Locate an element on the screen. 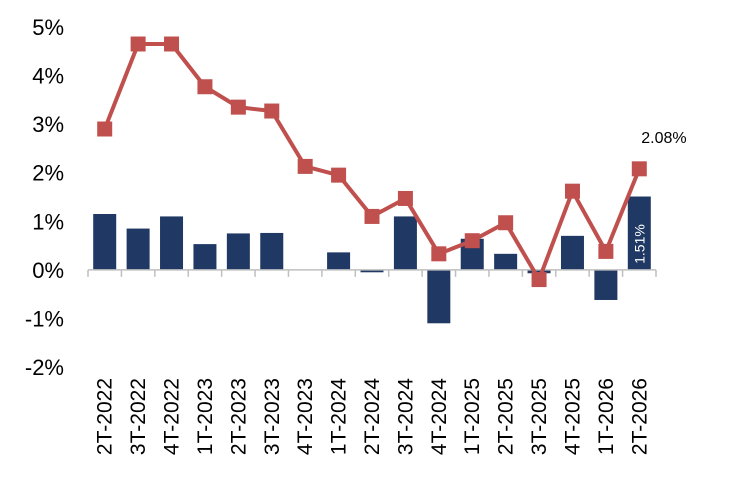 Image resolution: width=746 pixels, height=502 pixels. y-tick-label: 5% is located at coordinates (48, 27).